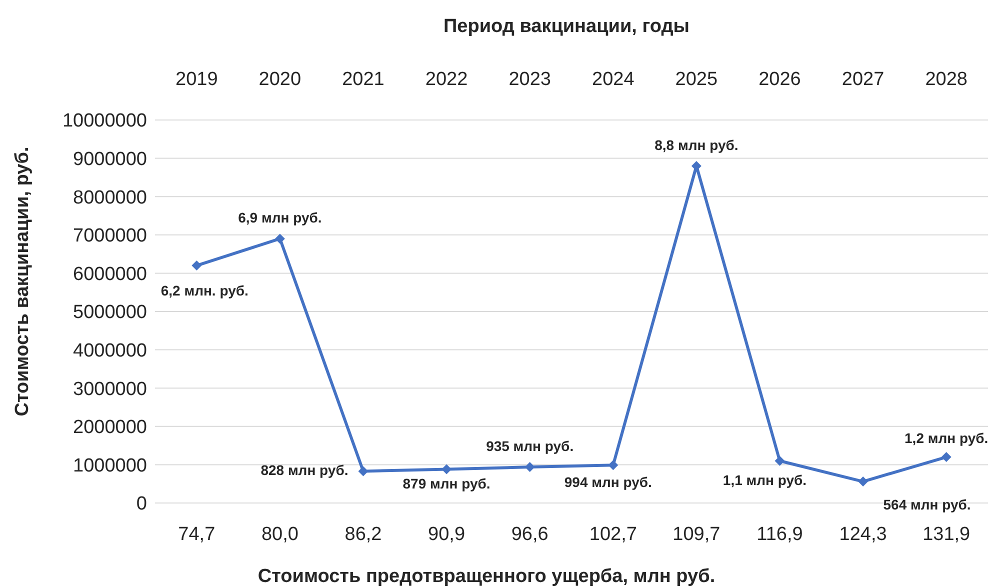 The width and height of the screenshot is (992, 587). Describe the element at coordinates (279, 534) in the screenshot. I see `x-tick-label: 80,0` at that location.